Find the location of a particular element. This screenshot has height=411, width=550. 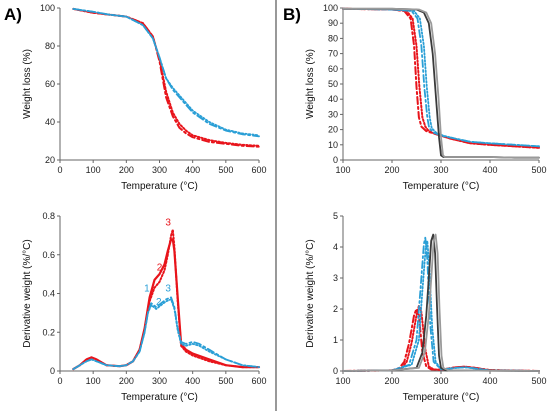

y-tick-label: 2 is located at coordinates (335, 309).